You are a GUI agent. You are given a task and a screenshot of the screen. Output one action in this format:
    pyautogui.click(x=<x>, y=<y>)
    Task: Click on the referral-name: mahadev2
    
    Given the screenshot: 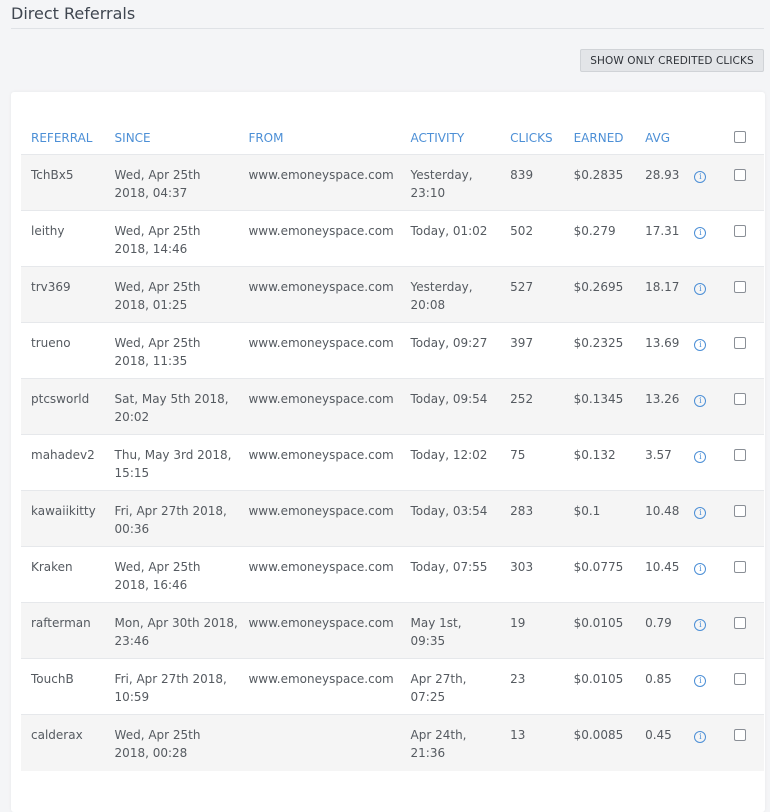 What is the action you would take?
    pyautogui.click(x=63, y=455)
    